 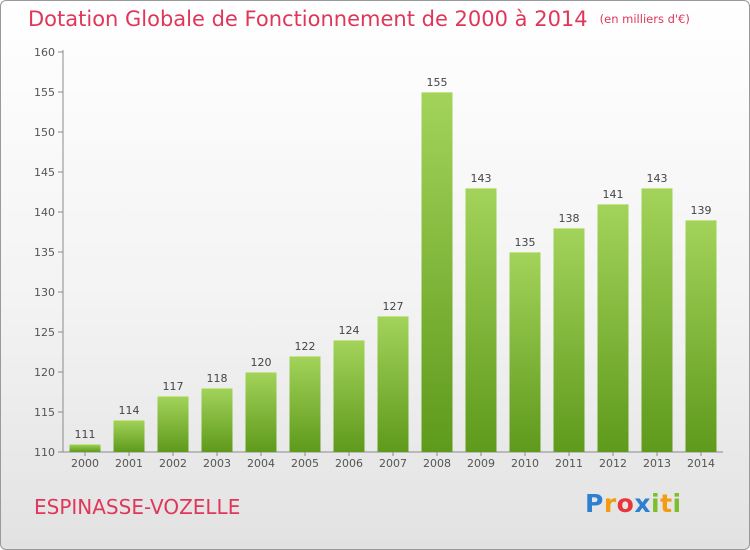 What do you see at coordinates (393, 463) in the screenshot?
I see `x-tick-label: 2007` at bounding box center [393, 463].